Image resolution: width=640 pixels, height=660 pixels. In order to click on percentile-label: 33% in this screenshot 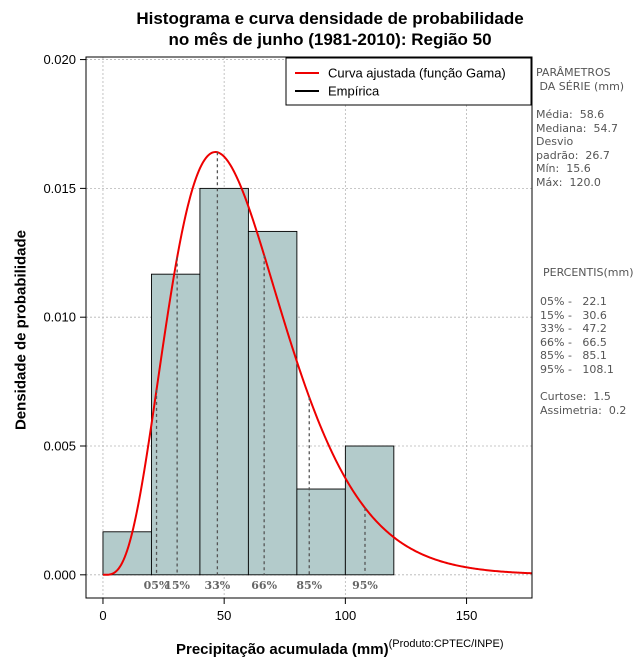, I will do `click(217, 585)`.